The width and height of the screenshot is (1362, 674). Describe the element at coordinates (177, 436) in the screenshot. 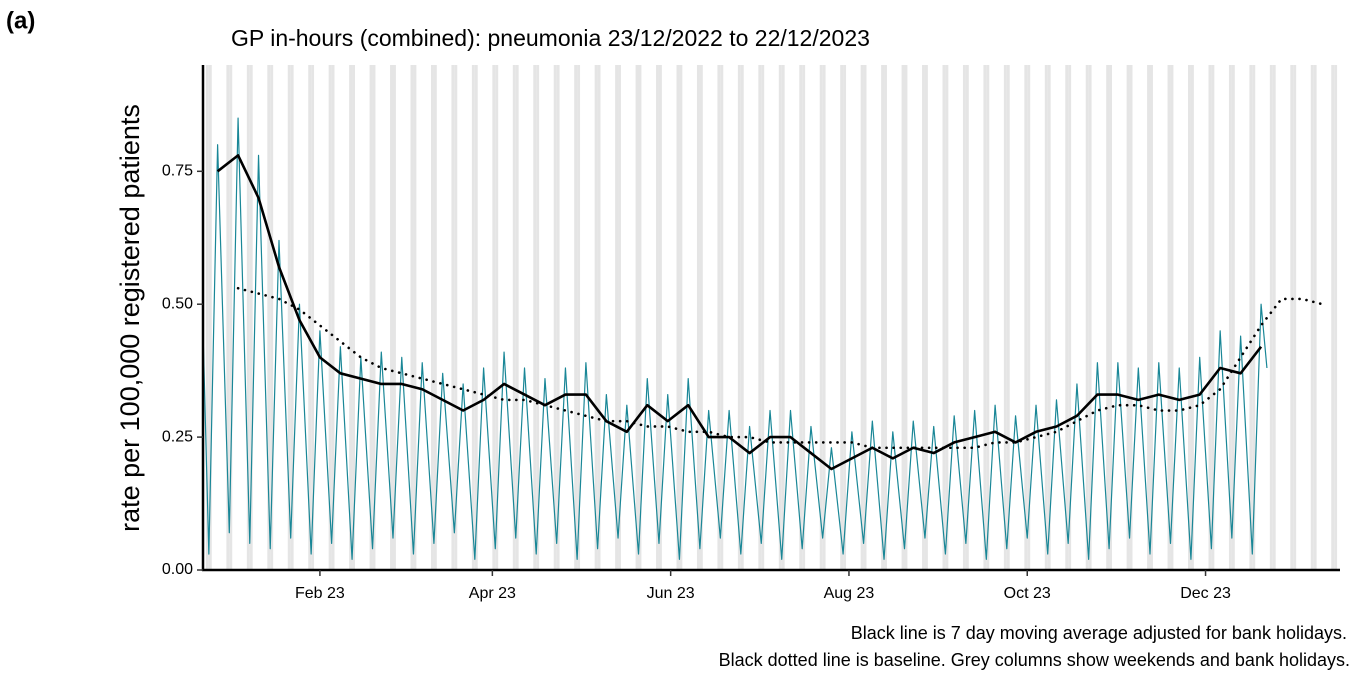

I see `y-tick-label: 0.25` at that location.